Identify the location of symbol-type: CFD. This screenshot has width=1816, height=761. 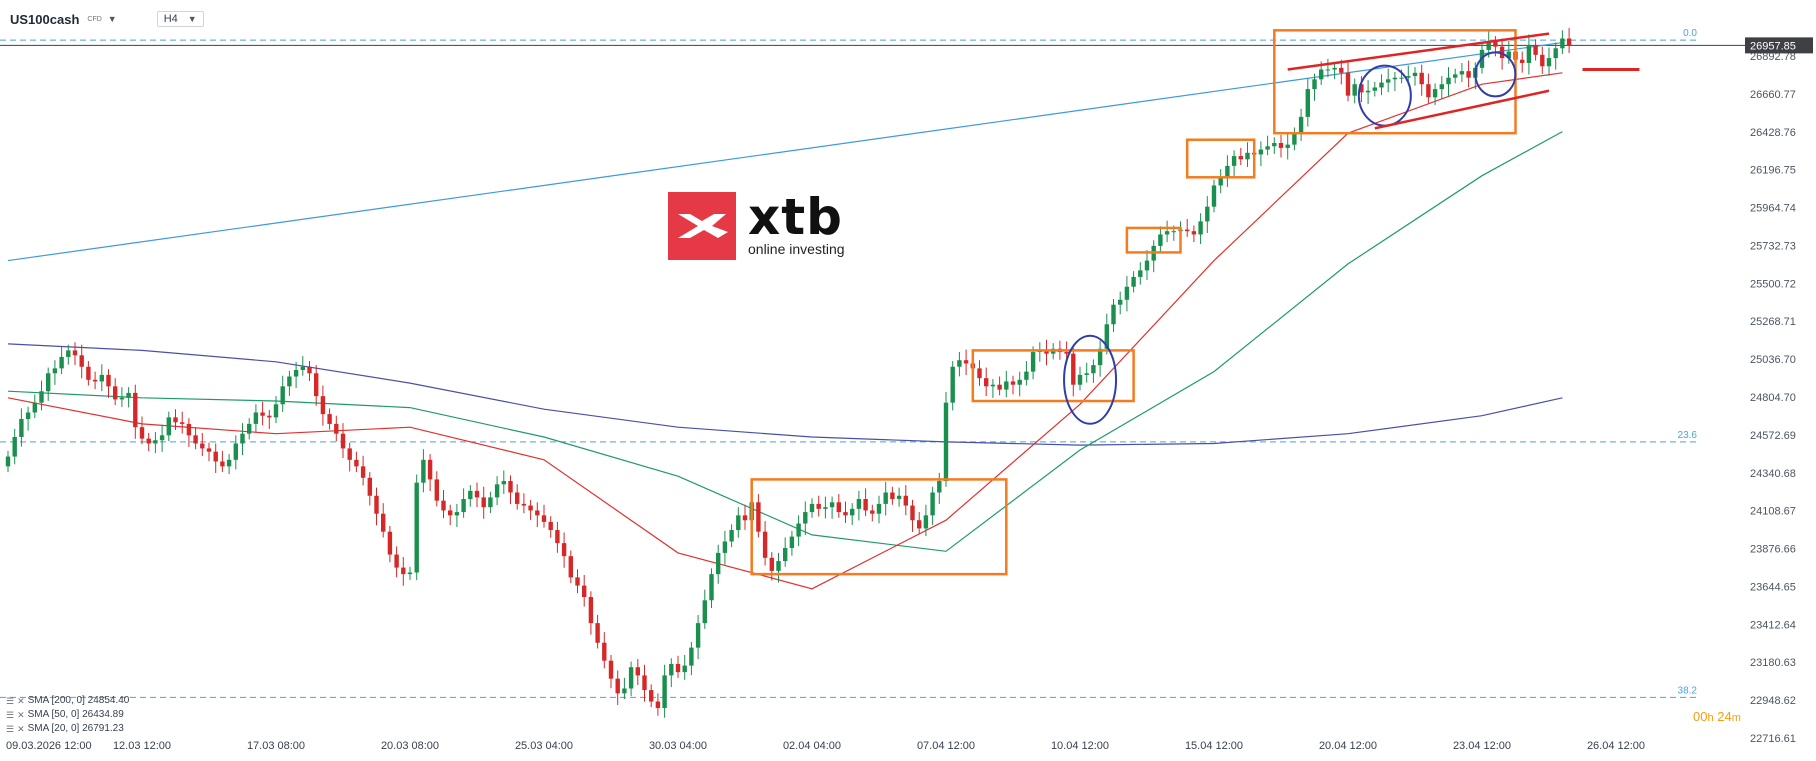
(94, 19).